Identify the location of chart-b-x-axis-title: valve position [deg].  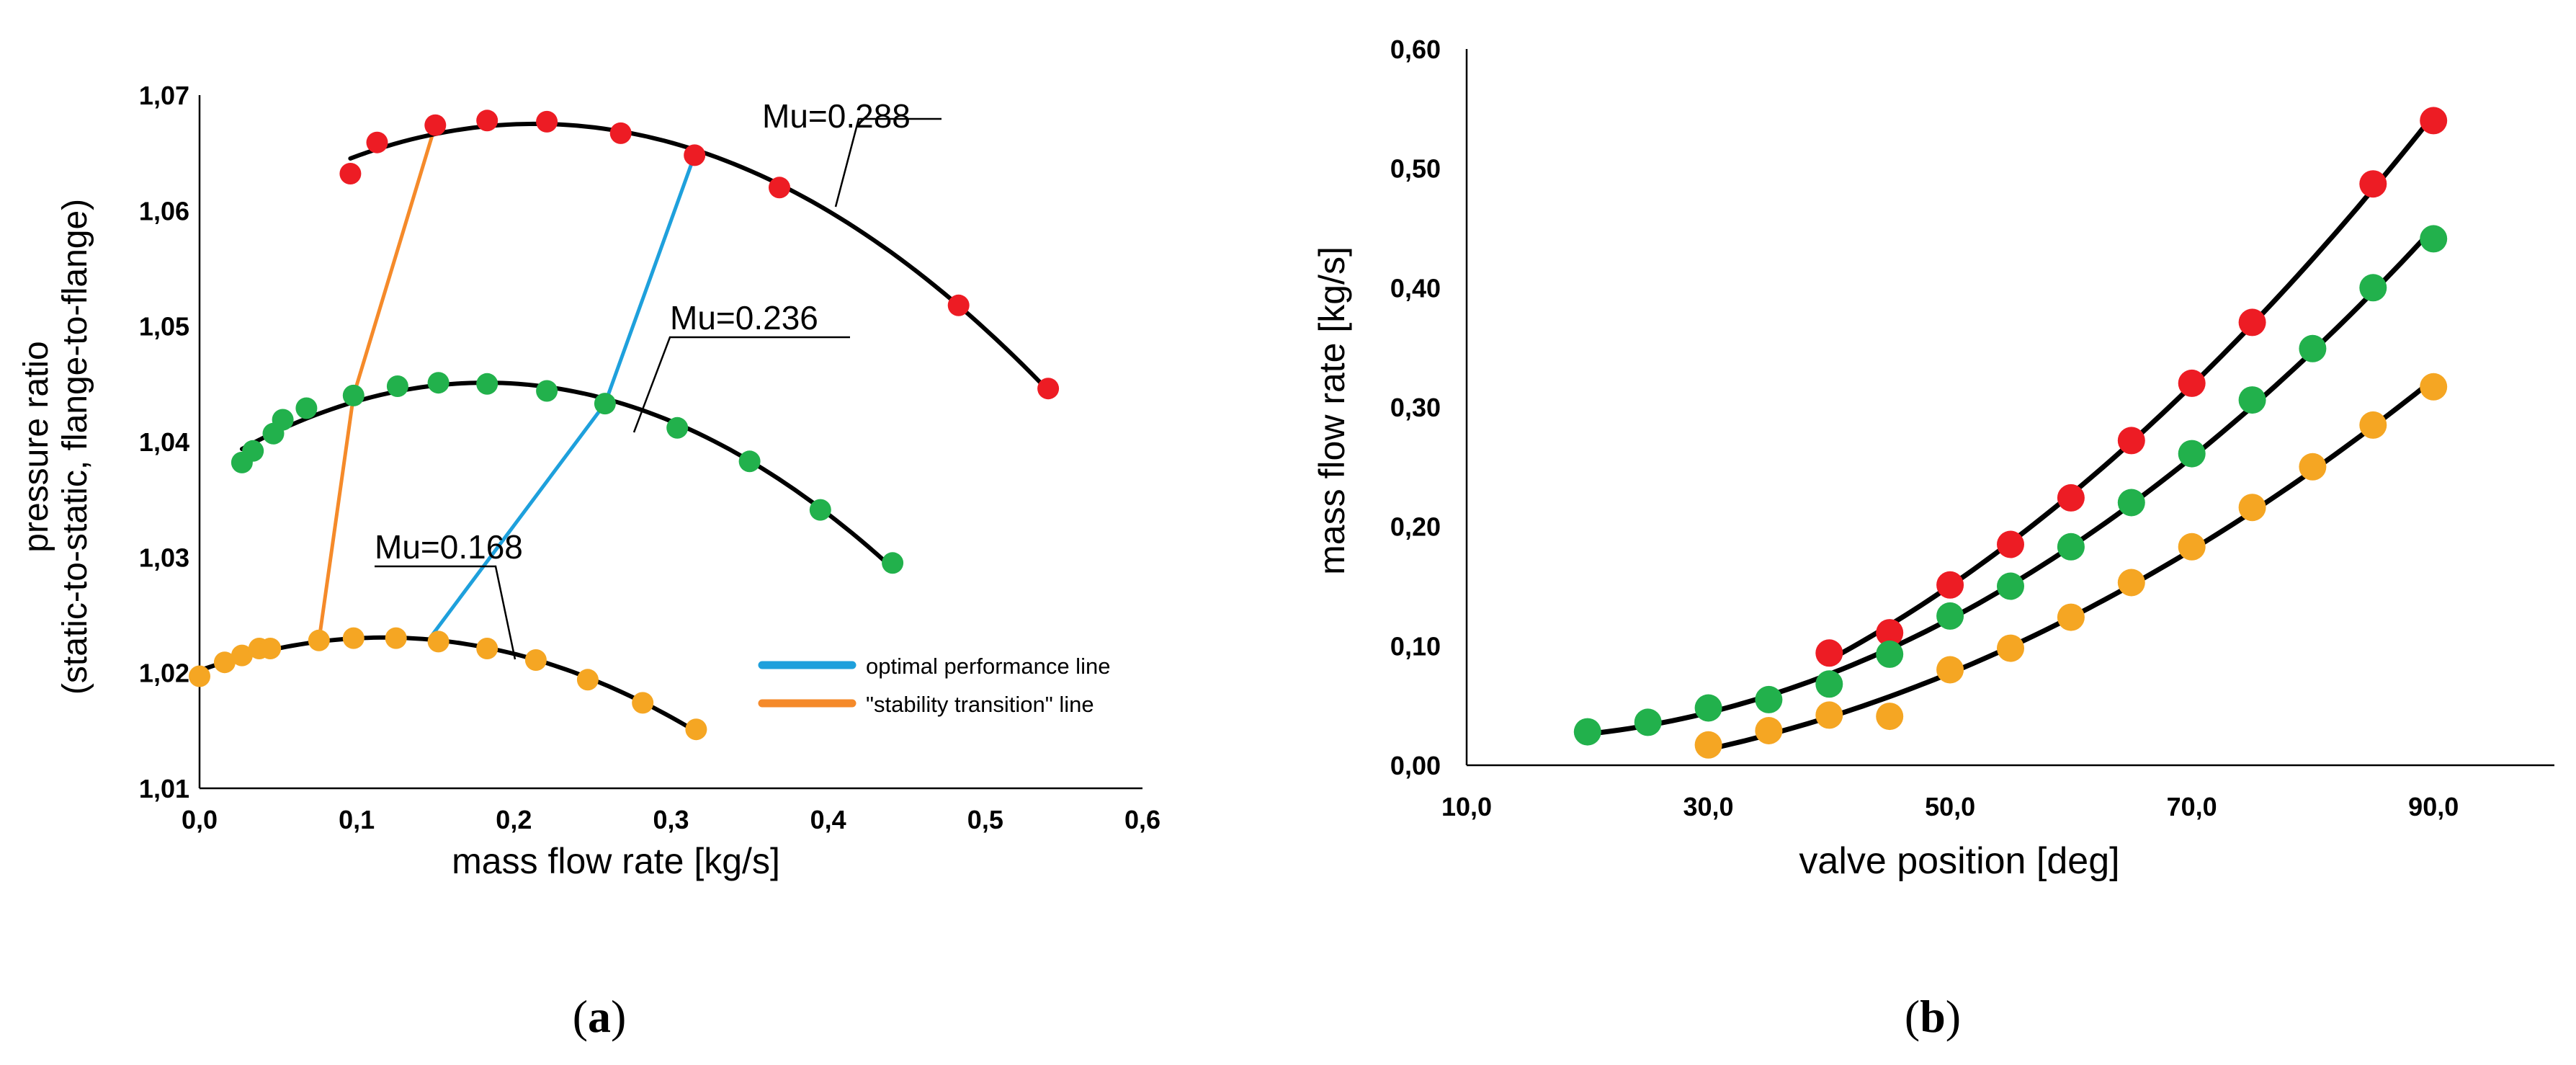
(1959, 861).